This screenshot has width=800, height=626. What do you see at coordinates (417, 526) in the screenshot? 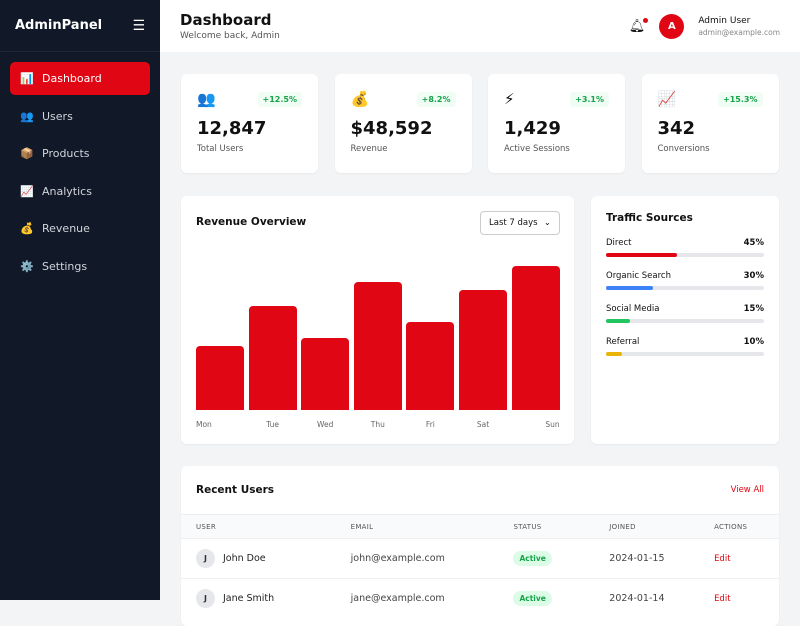
I see `column-header: EMAIL` at bounding box center [417, 526].